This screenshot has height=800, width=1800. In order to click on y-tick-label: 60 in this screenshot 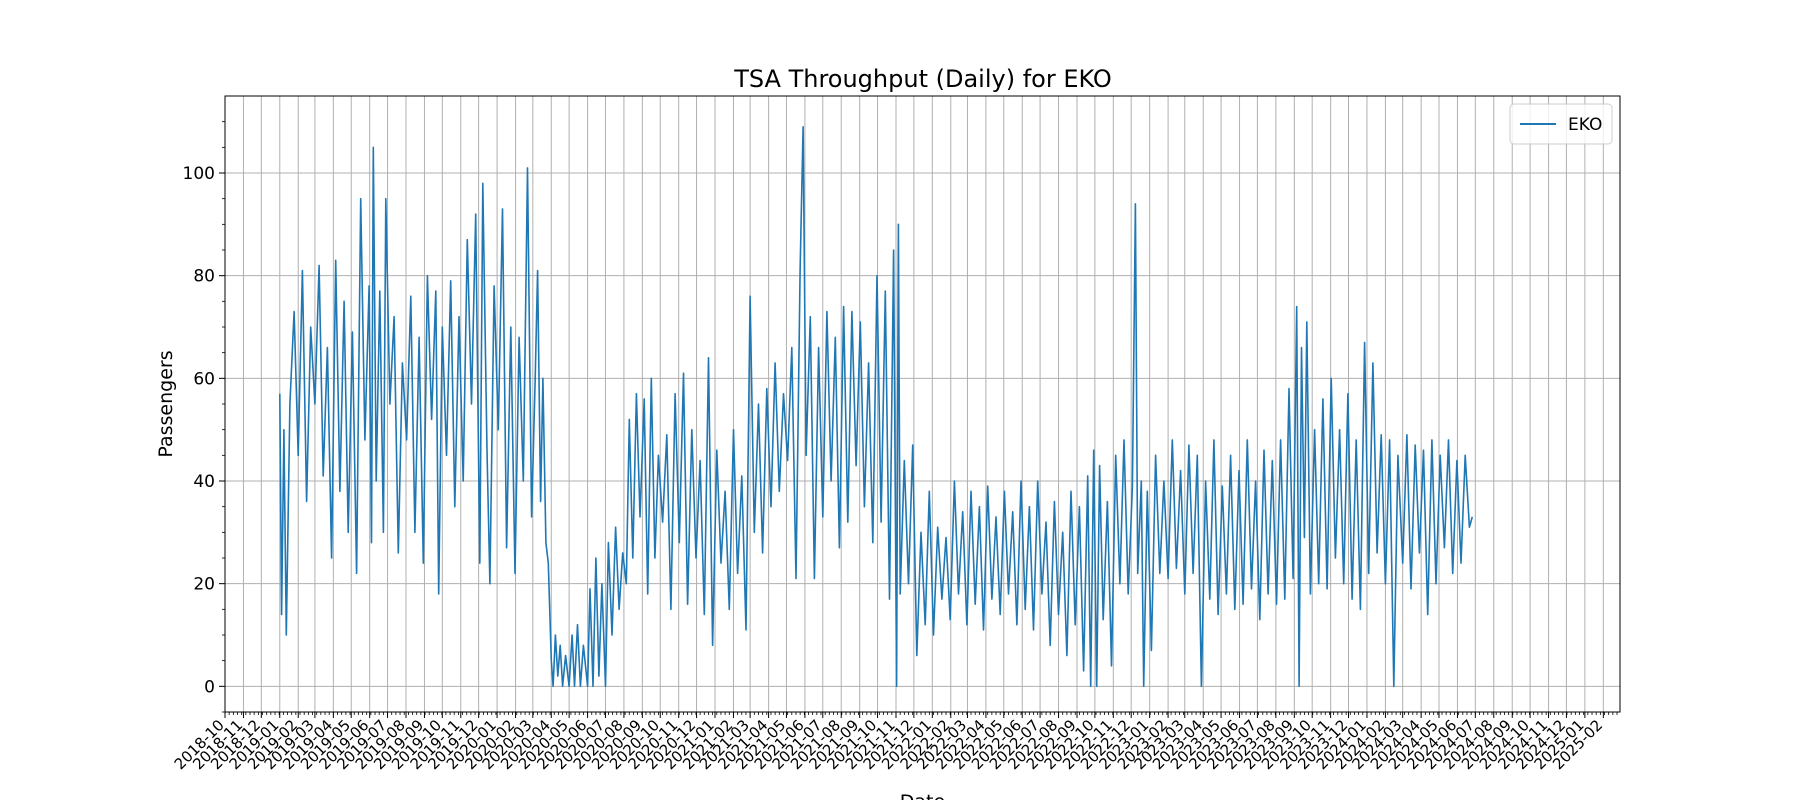, I will do `click(204, 379)`.